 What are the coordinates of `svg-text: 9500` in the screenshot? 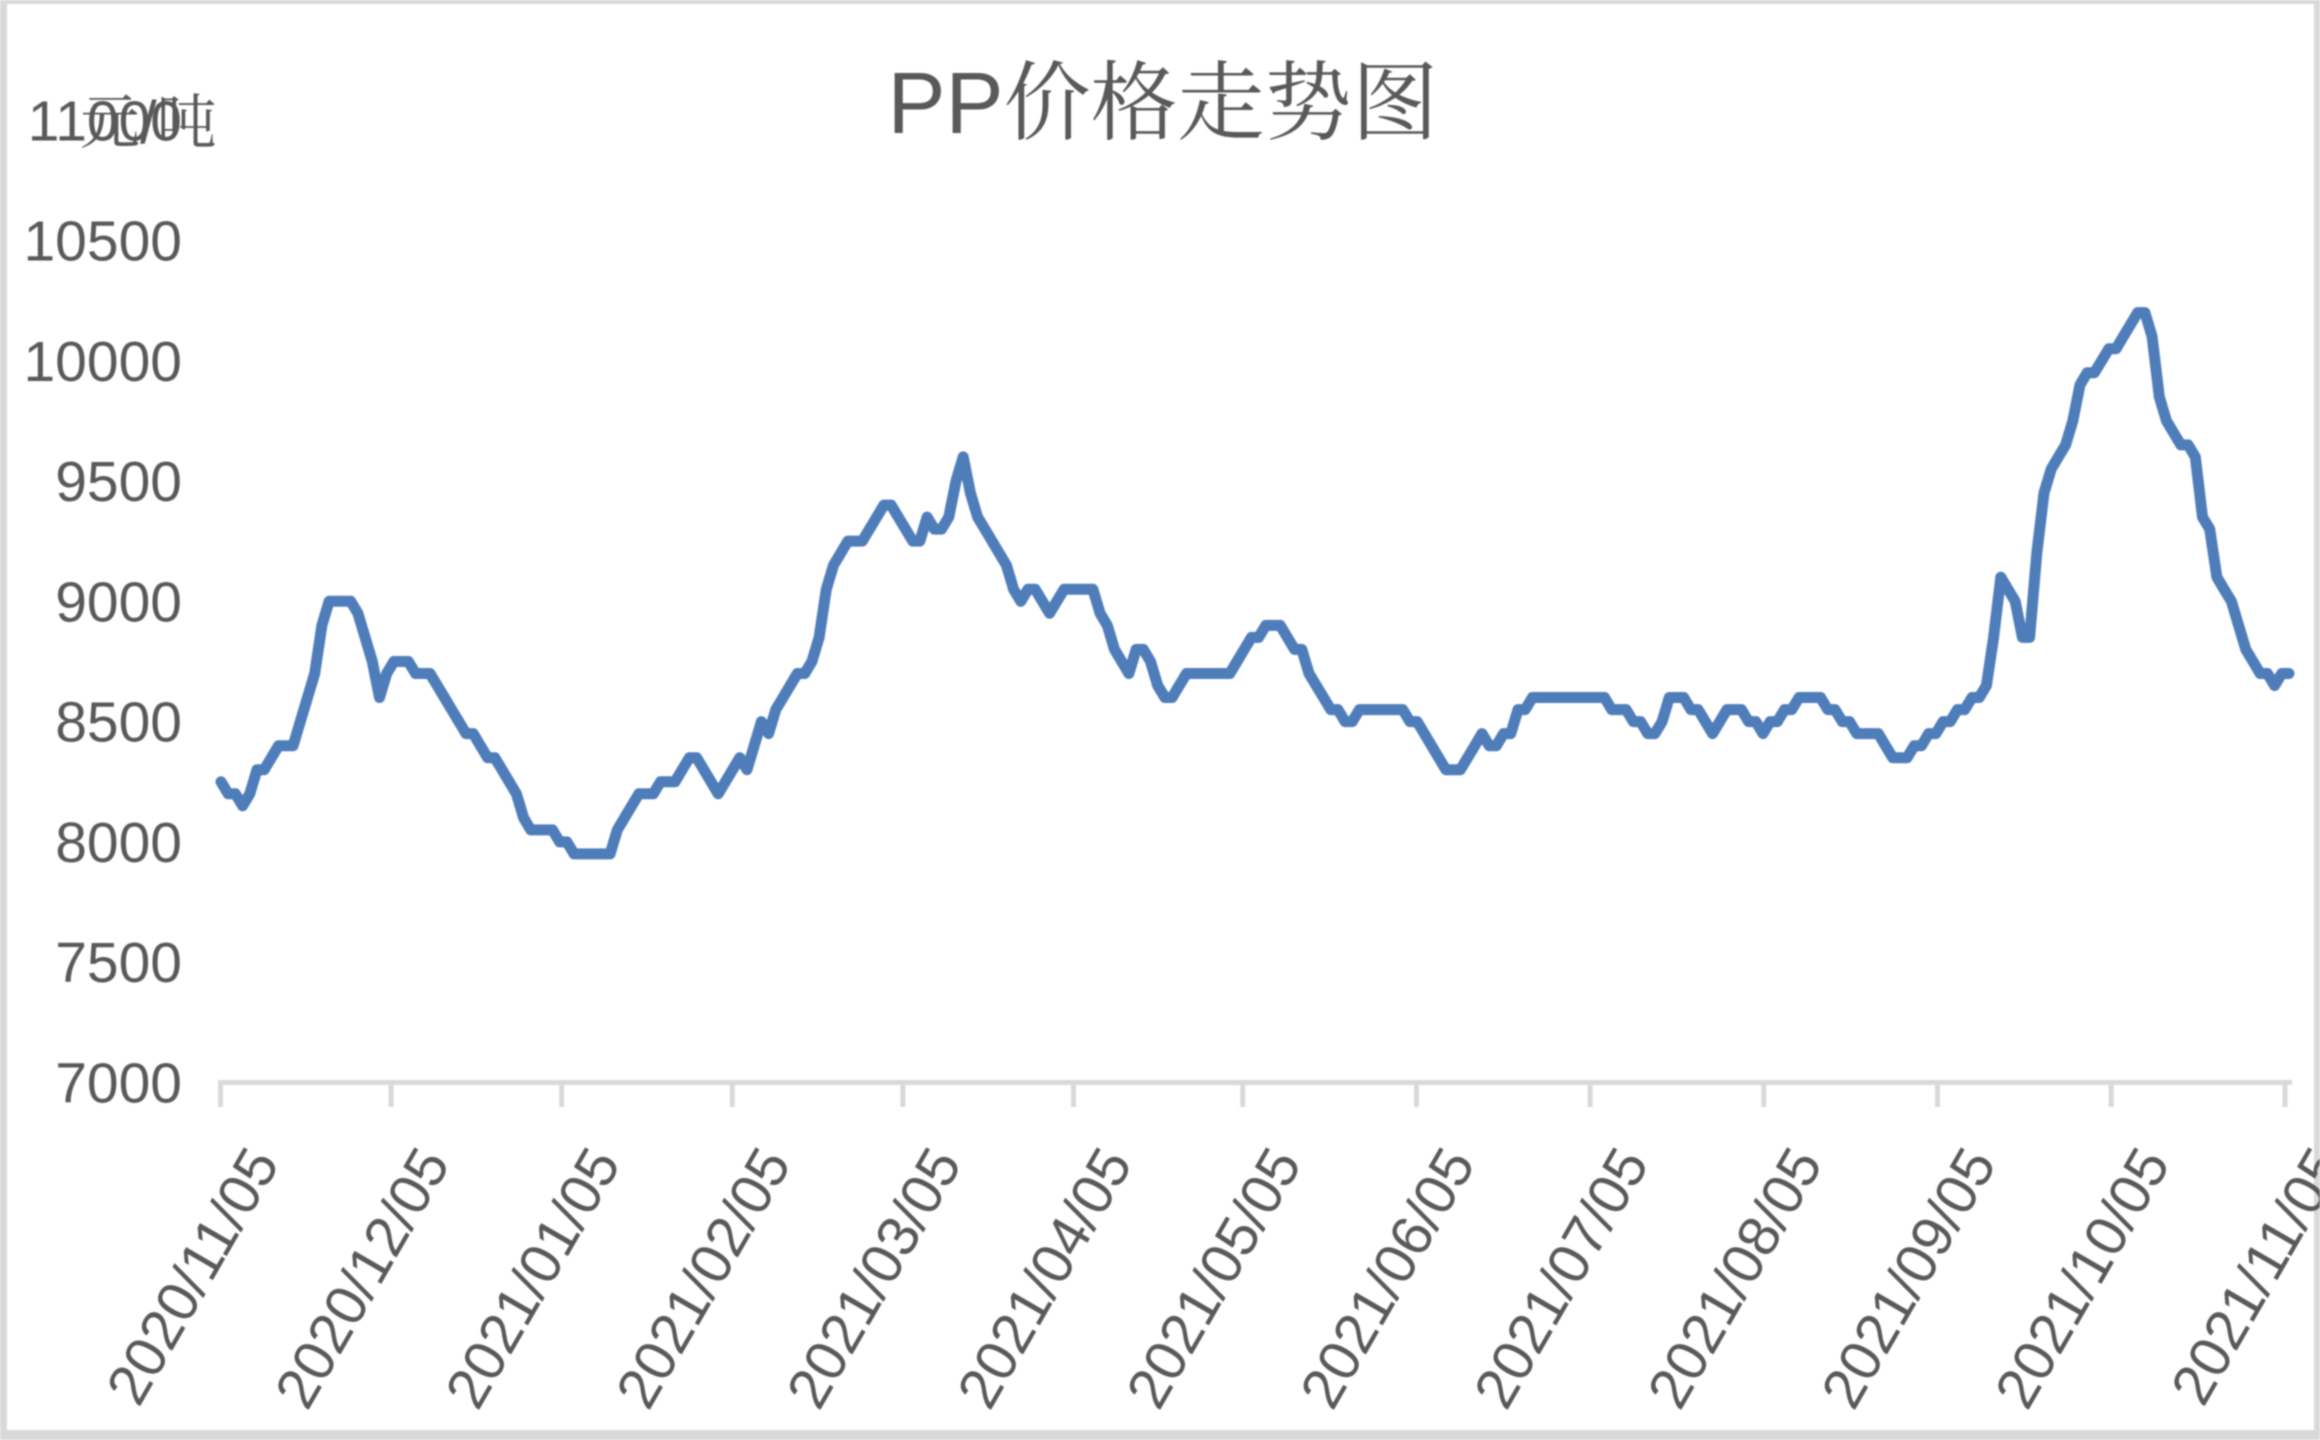 It's located at (118, 482).